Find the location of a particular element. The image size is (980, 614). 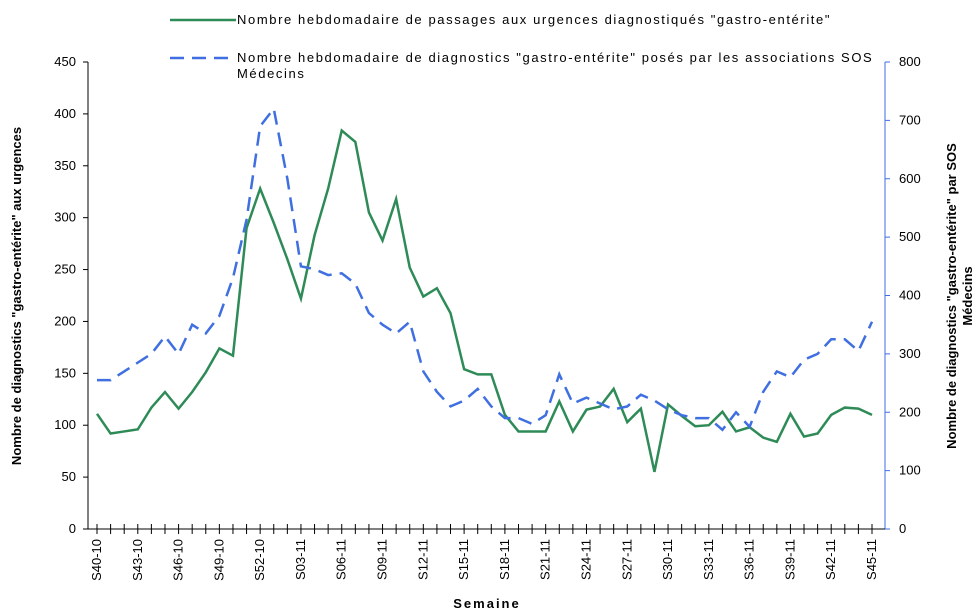

x-tick-label: S30-11 is located at coordinates (667, 559).